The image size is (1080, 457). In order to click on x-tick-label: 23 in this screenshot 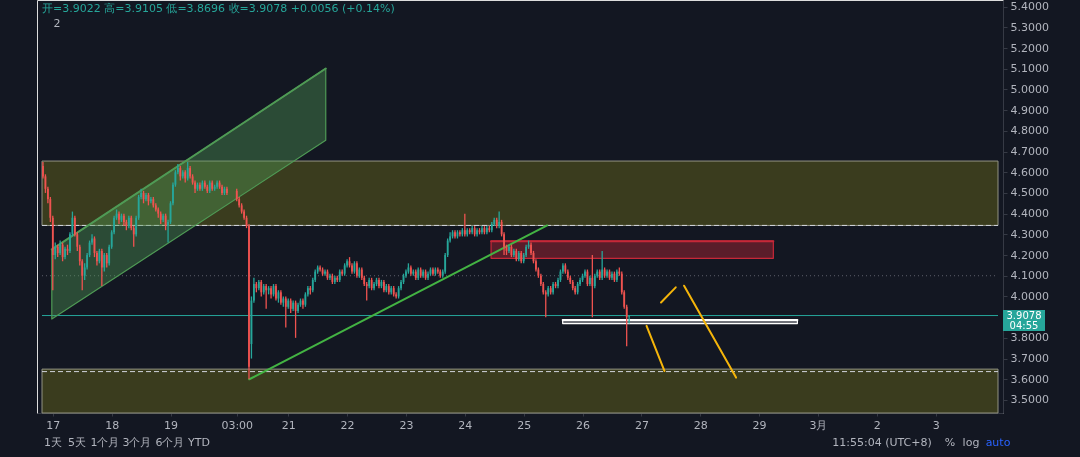, I will do `click(406, 425)`.